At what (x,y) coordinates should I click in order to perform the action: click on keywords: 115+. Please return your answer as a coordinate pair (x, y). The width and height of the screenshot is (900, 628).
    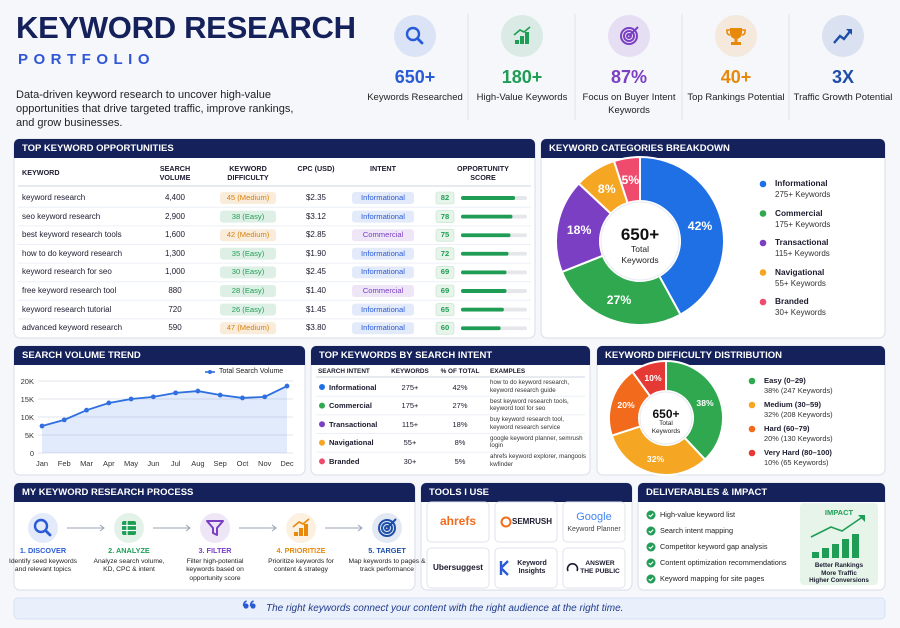
    Looking at the image, I should click on (410, 424).